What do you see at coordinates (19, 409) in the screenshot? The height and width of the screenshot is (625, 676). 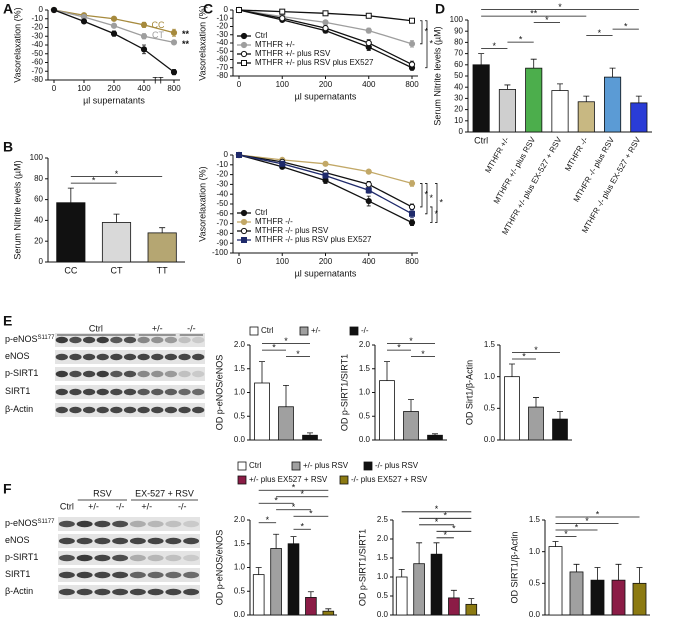 I see `blot-row-name: β-Actin` at bounding box center [19, 409].